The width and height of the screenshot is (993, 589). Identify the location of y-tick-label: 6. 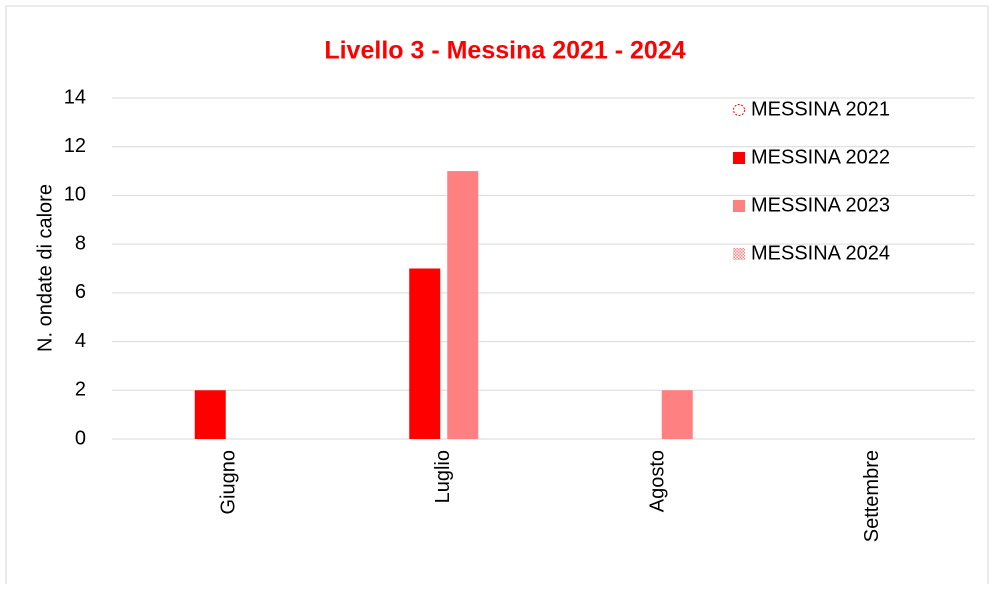
(80, 292).